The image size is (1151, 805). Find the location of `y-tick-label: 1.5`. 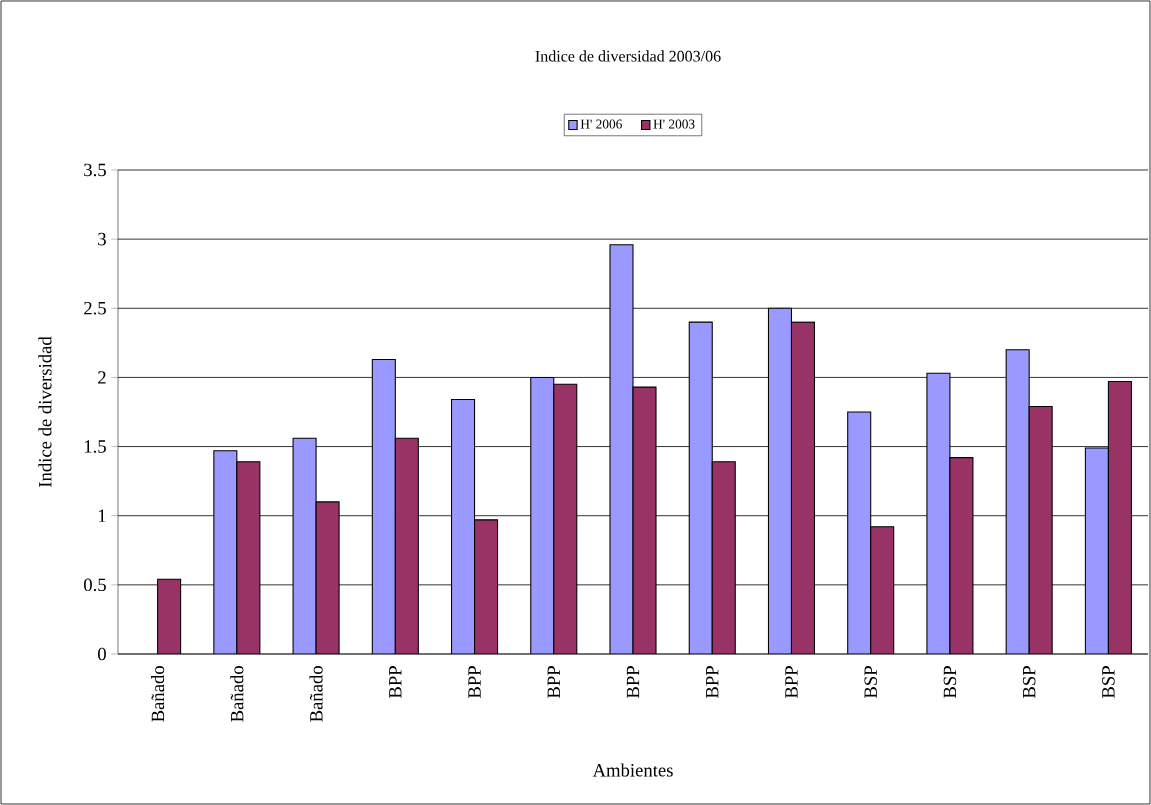

y-tick-label: 1.5 is located at coordinates (95, 446).